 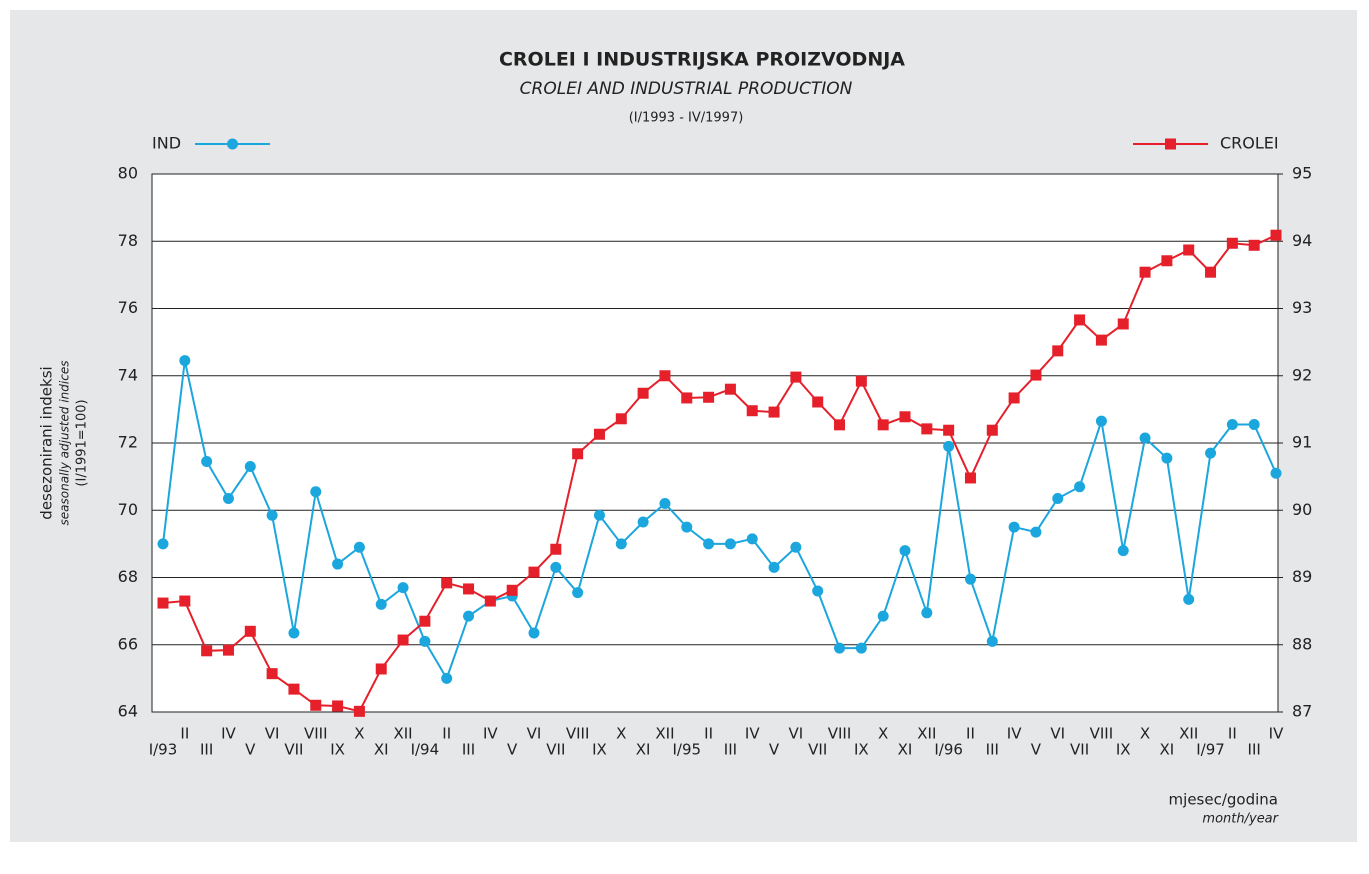 What do you see at coordinates (1302, 173) in the screenshot?
I see `y2-tick-label: 95` at bounding box center [1302, 173].